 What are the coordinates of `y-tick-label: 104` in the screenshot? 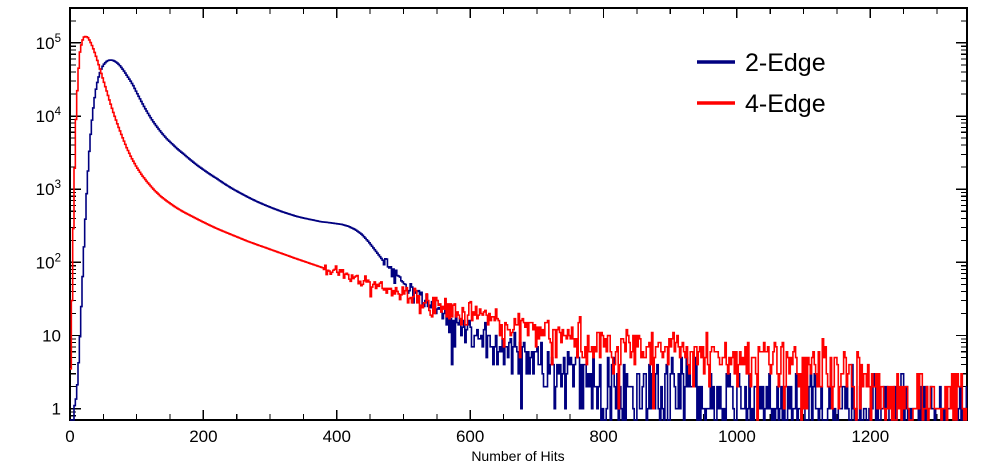 It's located at (49, 116).